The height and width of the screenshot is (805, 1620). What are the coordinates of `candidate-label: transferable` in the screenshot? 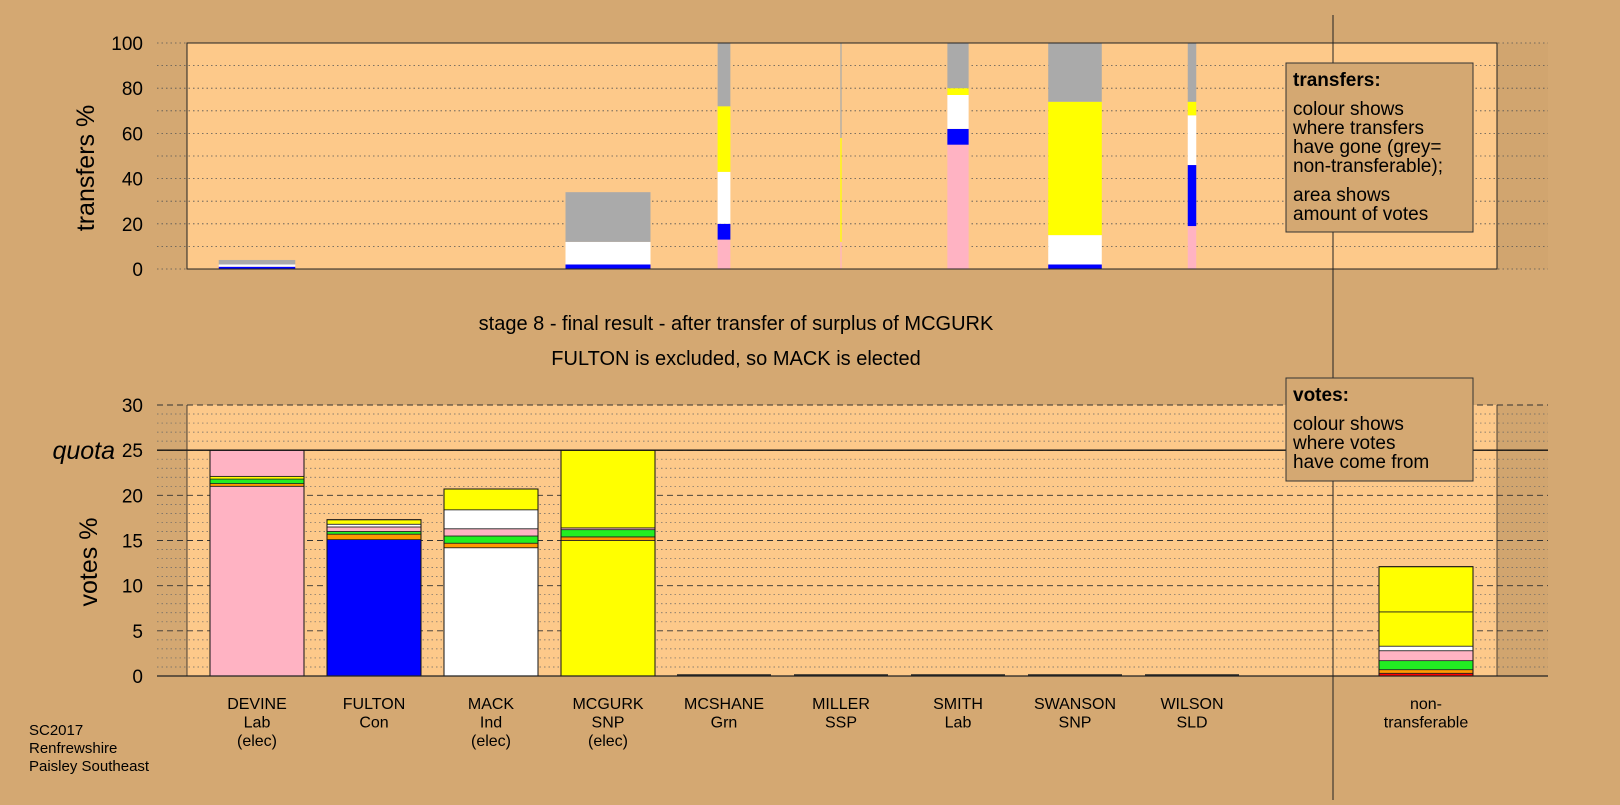 It's located at (1426, 723).